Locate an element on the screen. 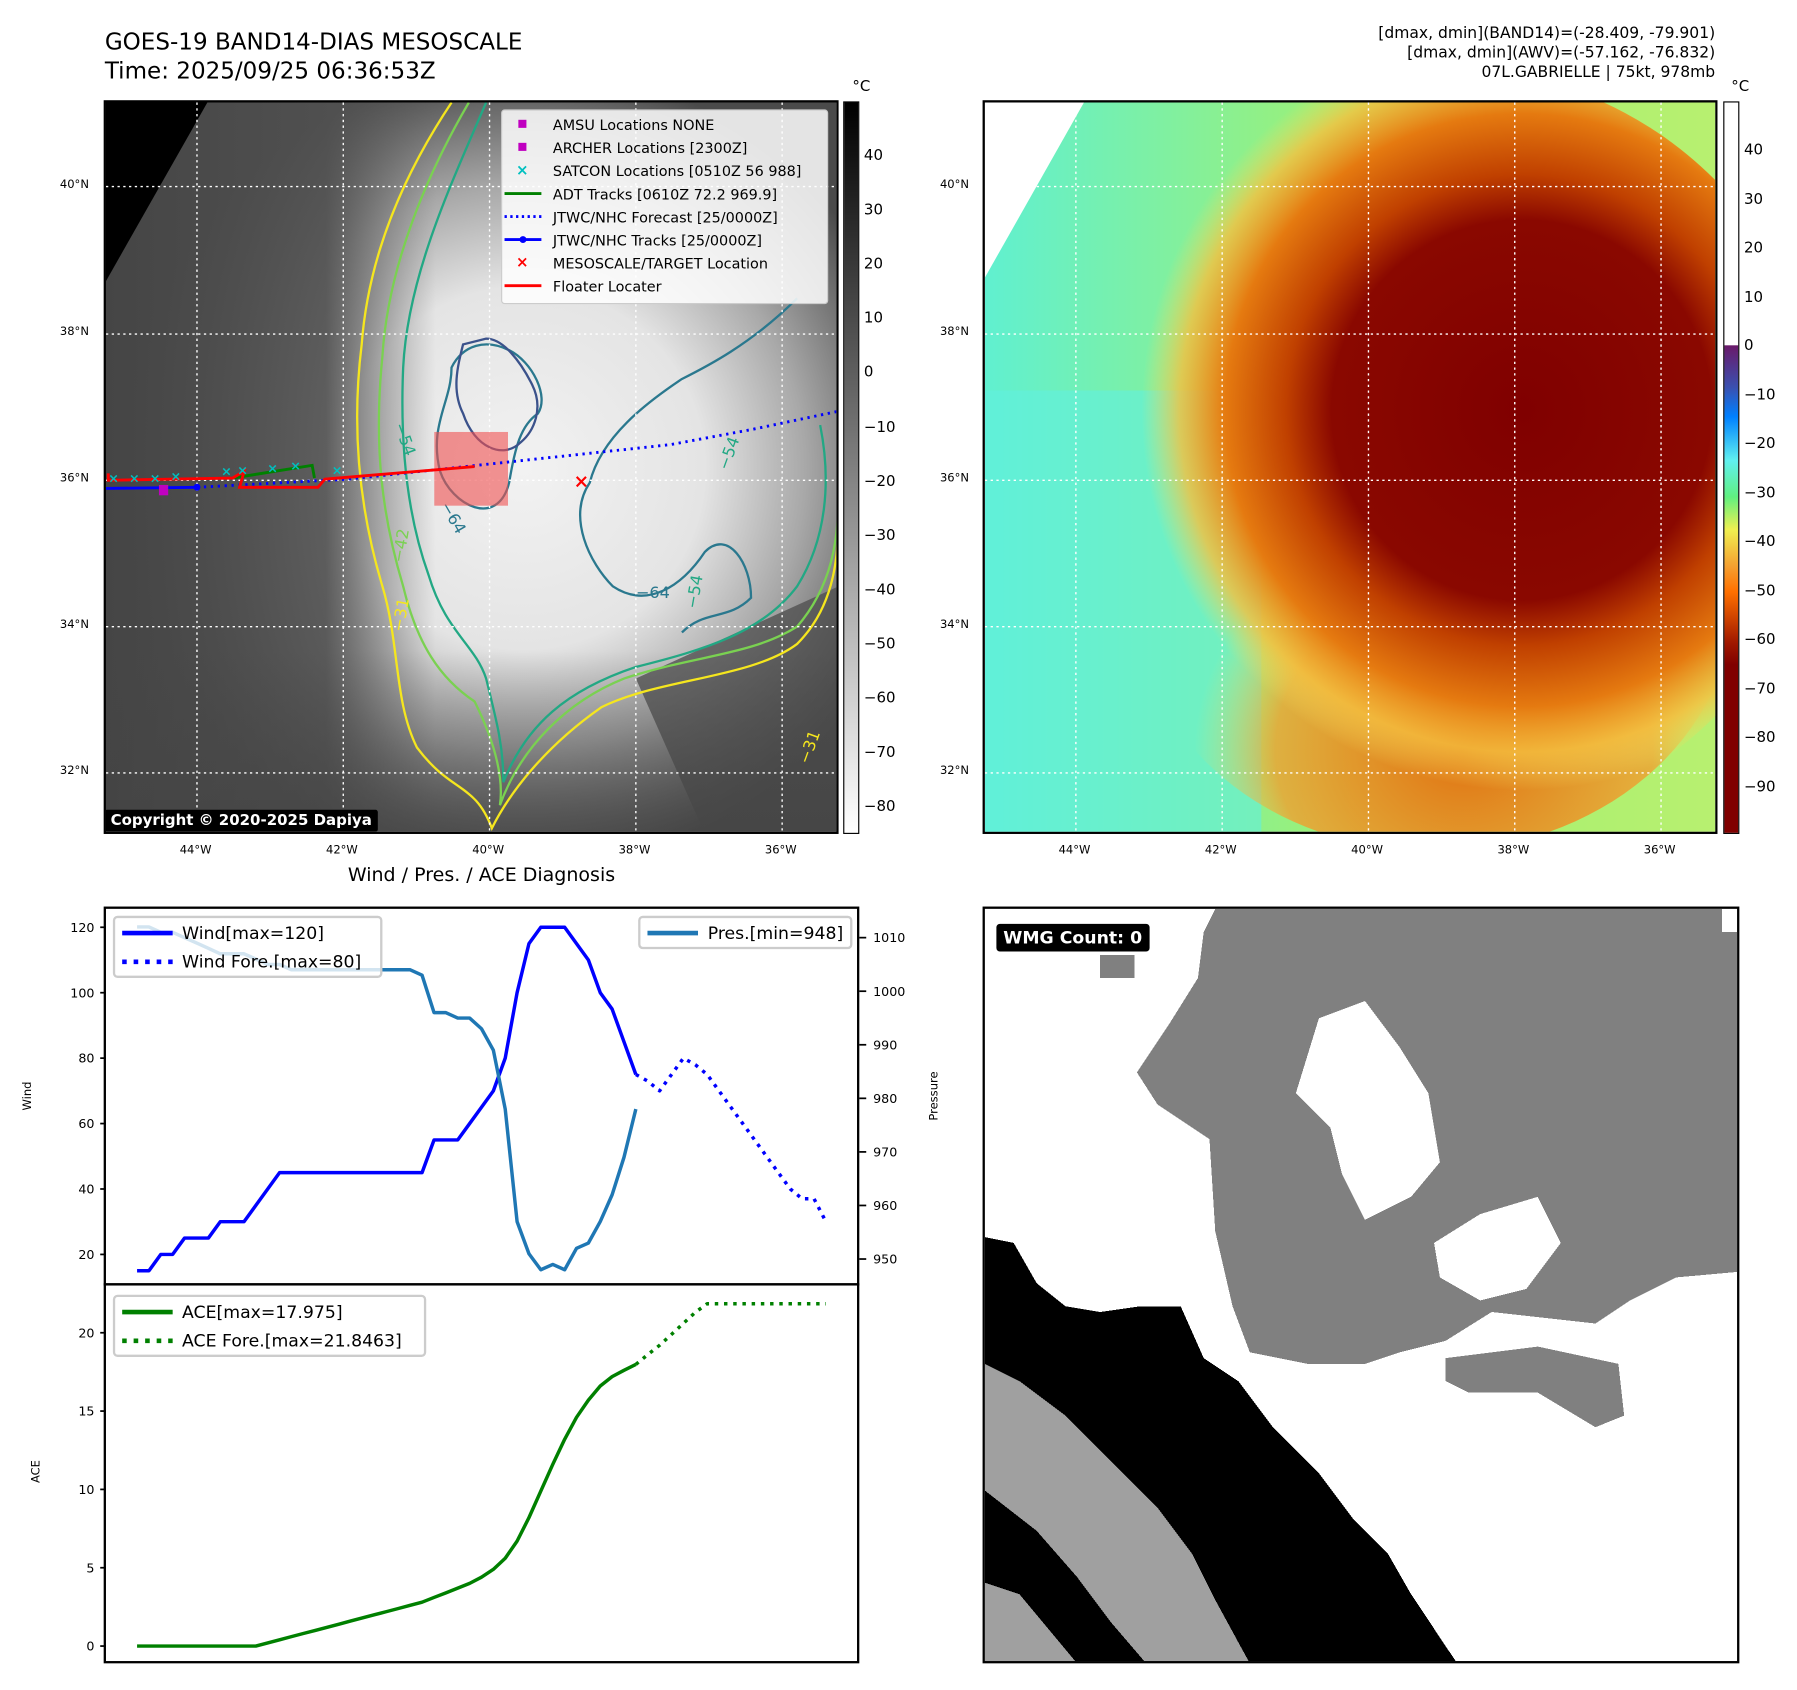 Image resolution: width=1797 pixels, height=1690 pixels. storm-info: 07L.GABRIELLE | 75kt, 978mb is located at coordinates (1598, 72).